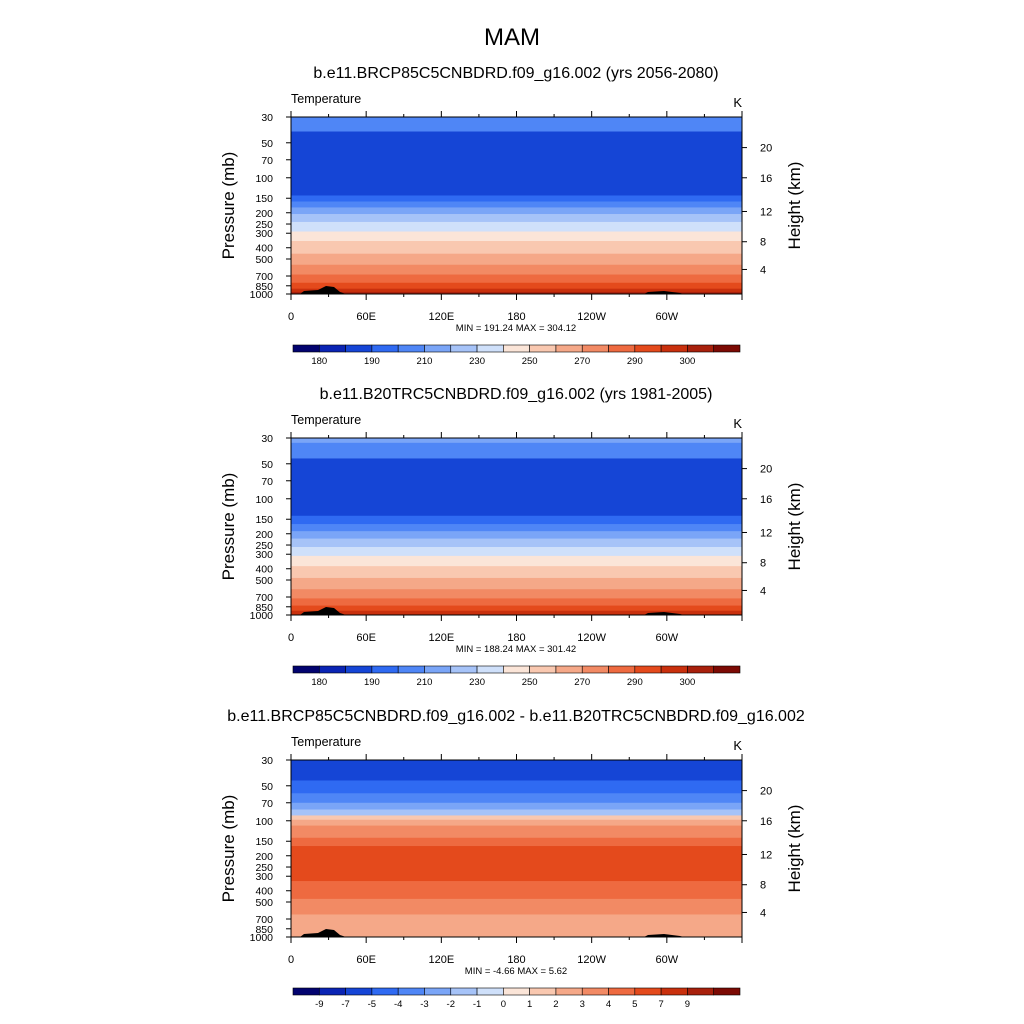 The height and width of the screenshot is (1024, 1024). Describe the element at coordinates (425, 682) in the screenshot. I see `colorbar-label: 210` at that location.